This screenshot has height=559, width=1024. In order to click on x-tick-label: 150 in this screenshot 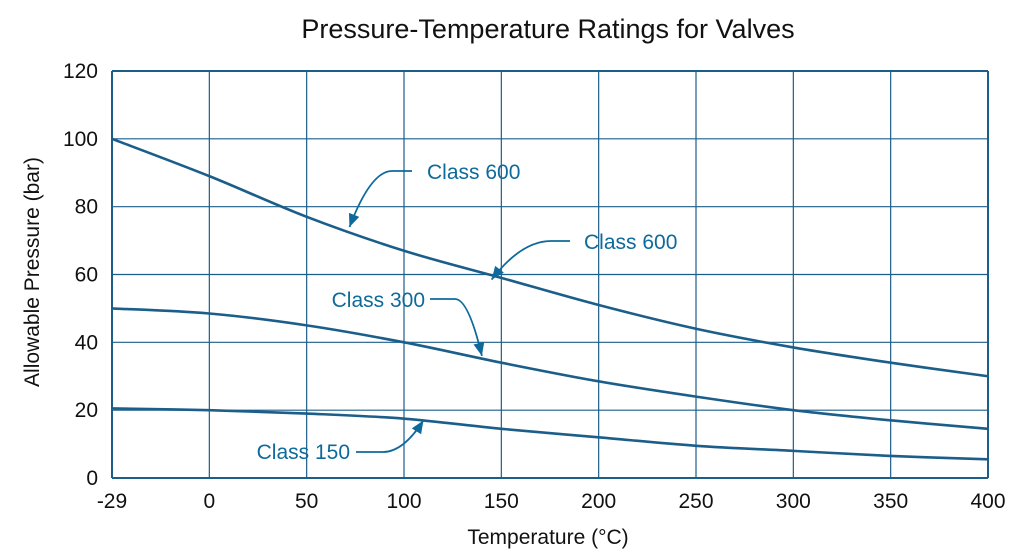, I will do `click(501, 501)`.